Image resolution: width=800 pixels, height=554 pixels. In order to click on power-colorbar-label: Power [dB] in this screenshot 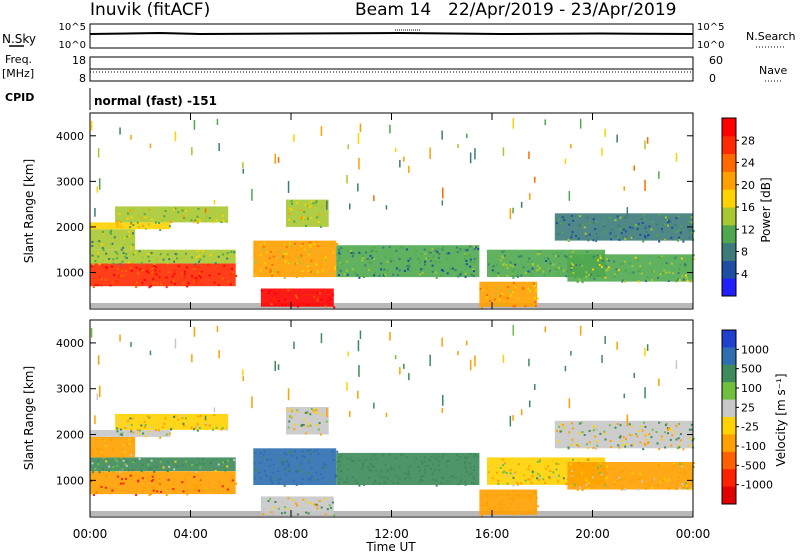, I will do `click(766, 209)`.